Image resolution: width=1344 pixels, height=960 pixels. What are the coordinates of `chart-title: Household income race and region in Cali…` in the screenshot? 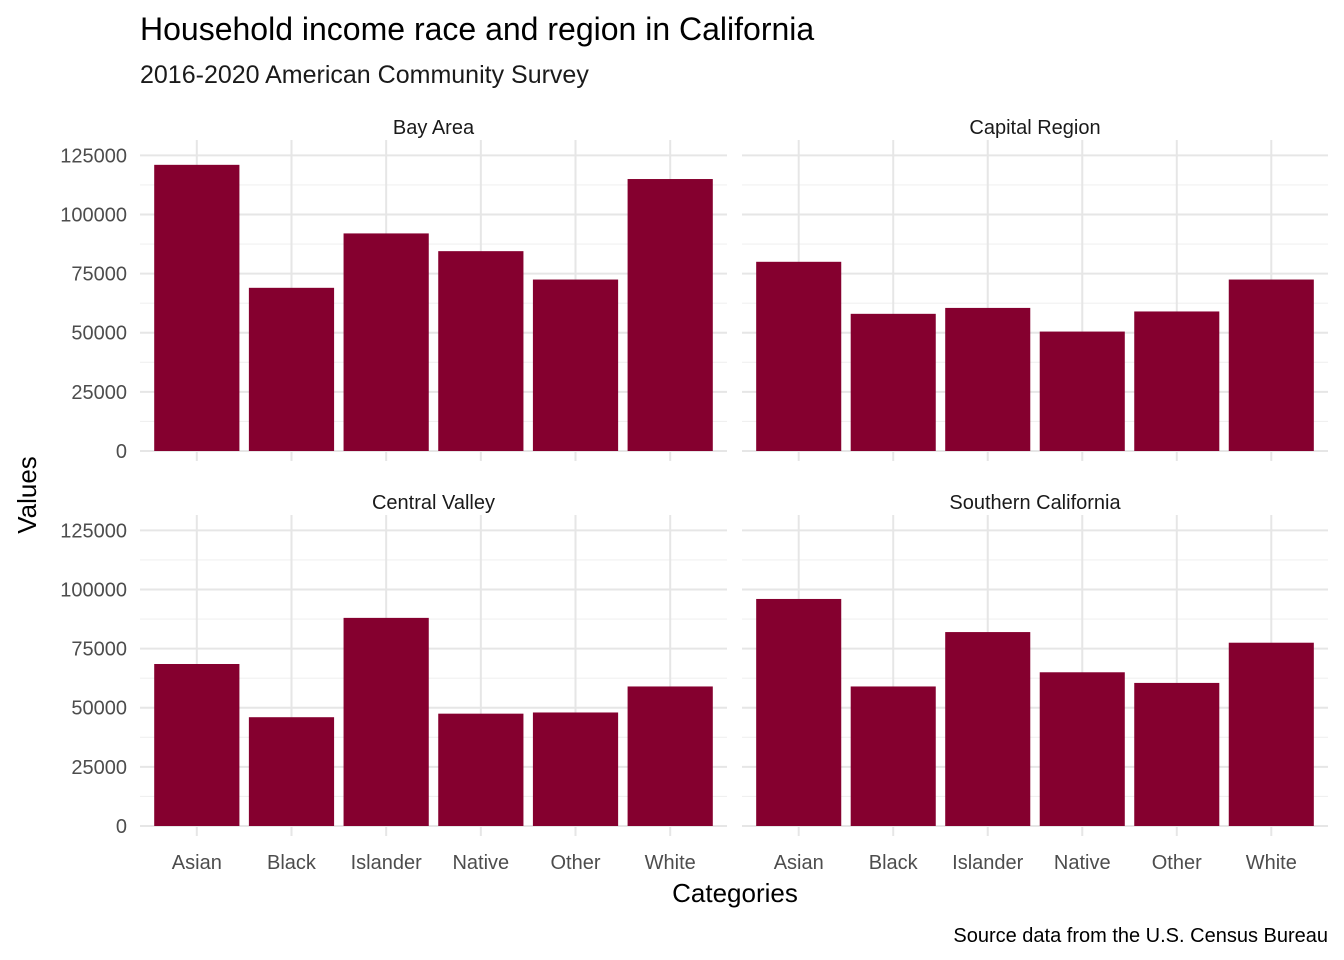 It's located at (477, 29).